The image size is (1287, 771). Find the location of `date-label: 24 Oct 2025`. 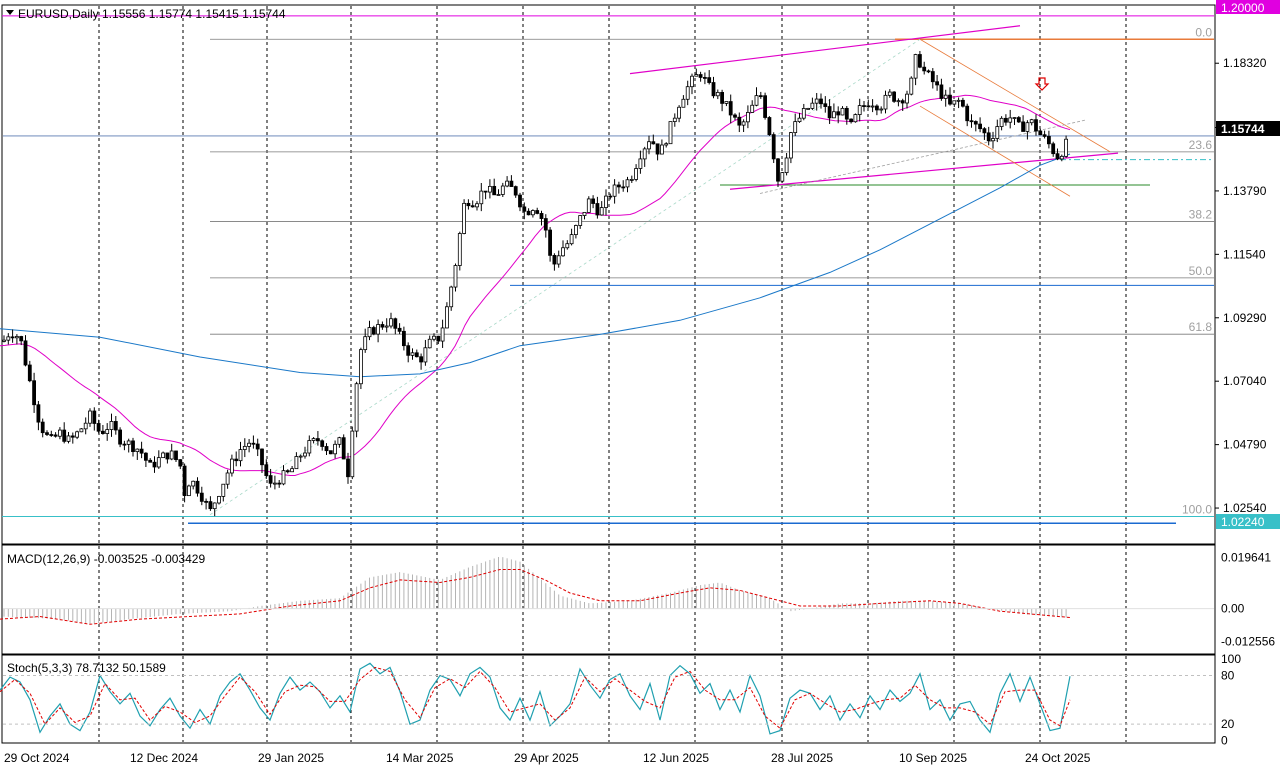

date-label: 24 Oct 2025 is located at coordinates (1058, 758).